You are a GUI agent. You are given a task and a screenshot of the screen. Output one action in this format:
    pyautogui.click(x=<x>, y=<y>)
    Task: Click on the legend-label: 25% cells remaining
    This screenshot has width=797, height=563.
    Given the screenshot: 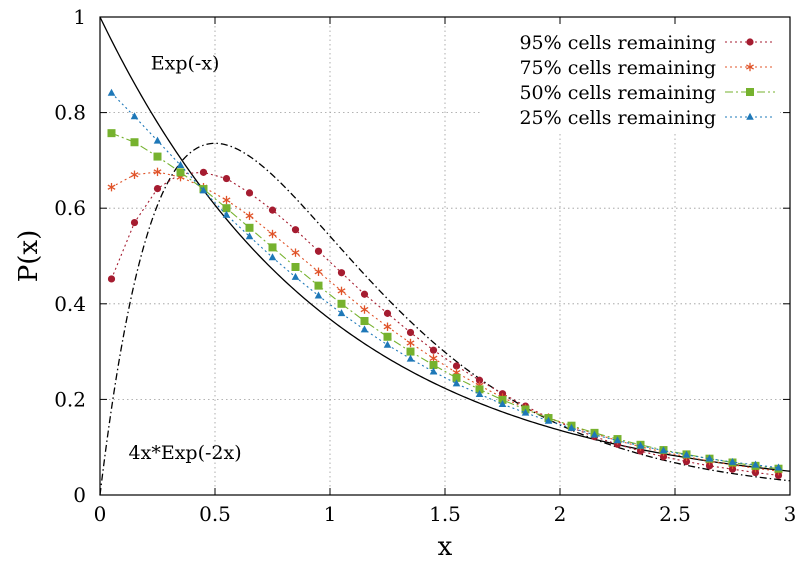 What is the action you would take?
    pyautogui.click(x=617, y=118)
    